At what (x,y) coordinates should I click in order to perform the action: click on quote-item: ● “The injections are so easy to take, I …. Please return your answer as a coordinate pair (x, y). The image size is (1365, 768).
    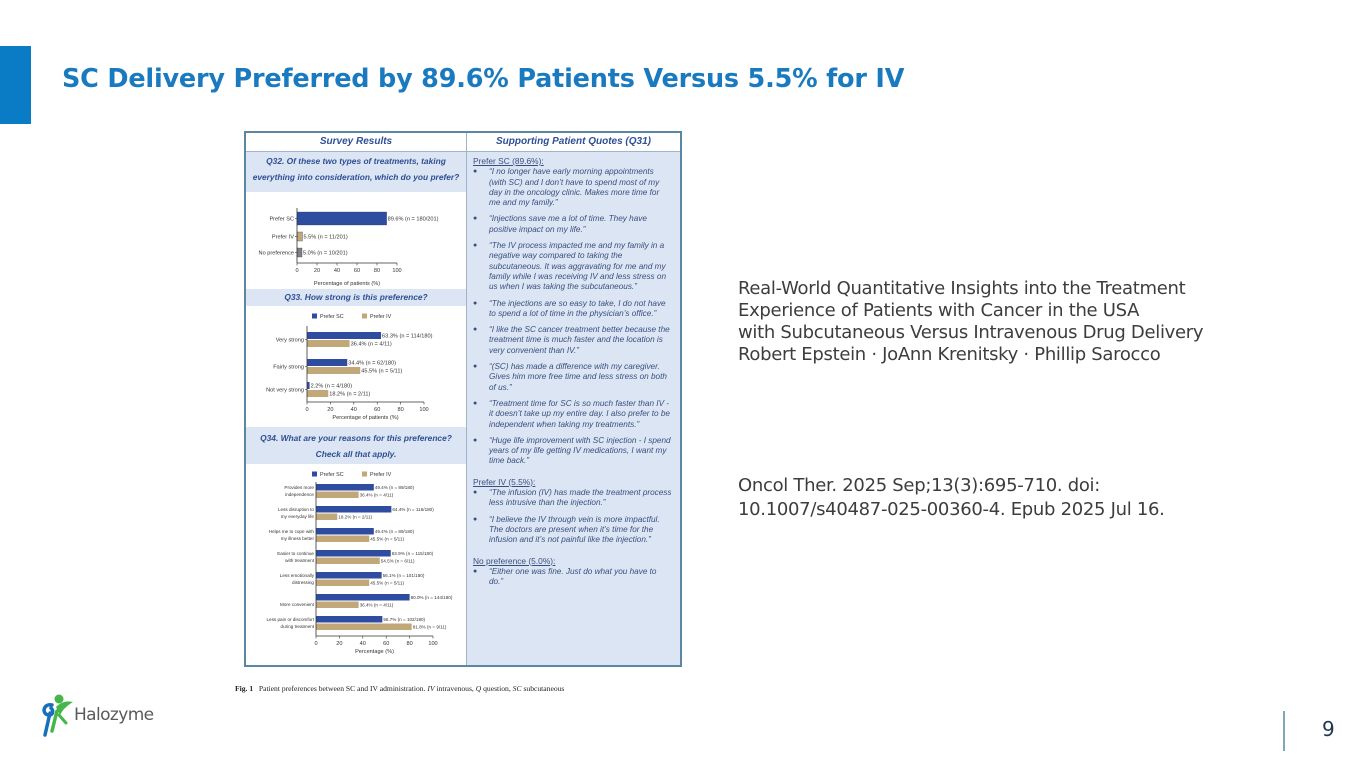
    Looking at the image, I should click on (572, 309).